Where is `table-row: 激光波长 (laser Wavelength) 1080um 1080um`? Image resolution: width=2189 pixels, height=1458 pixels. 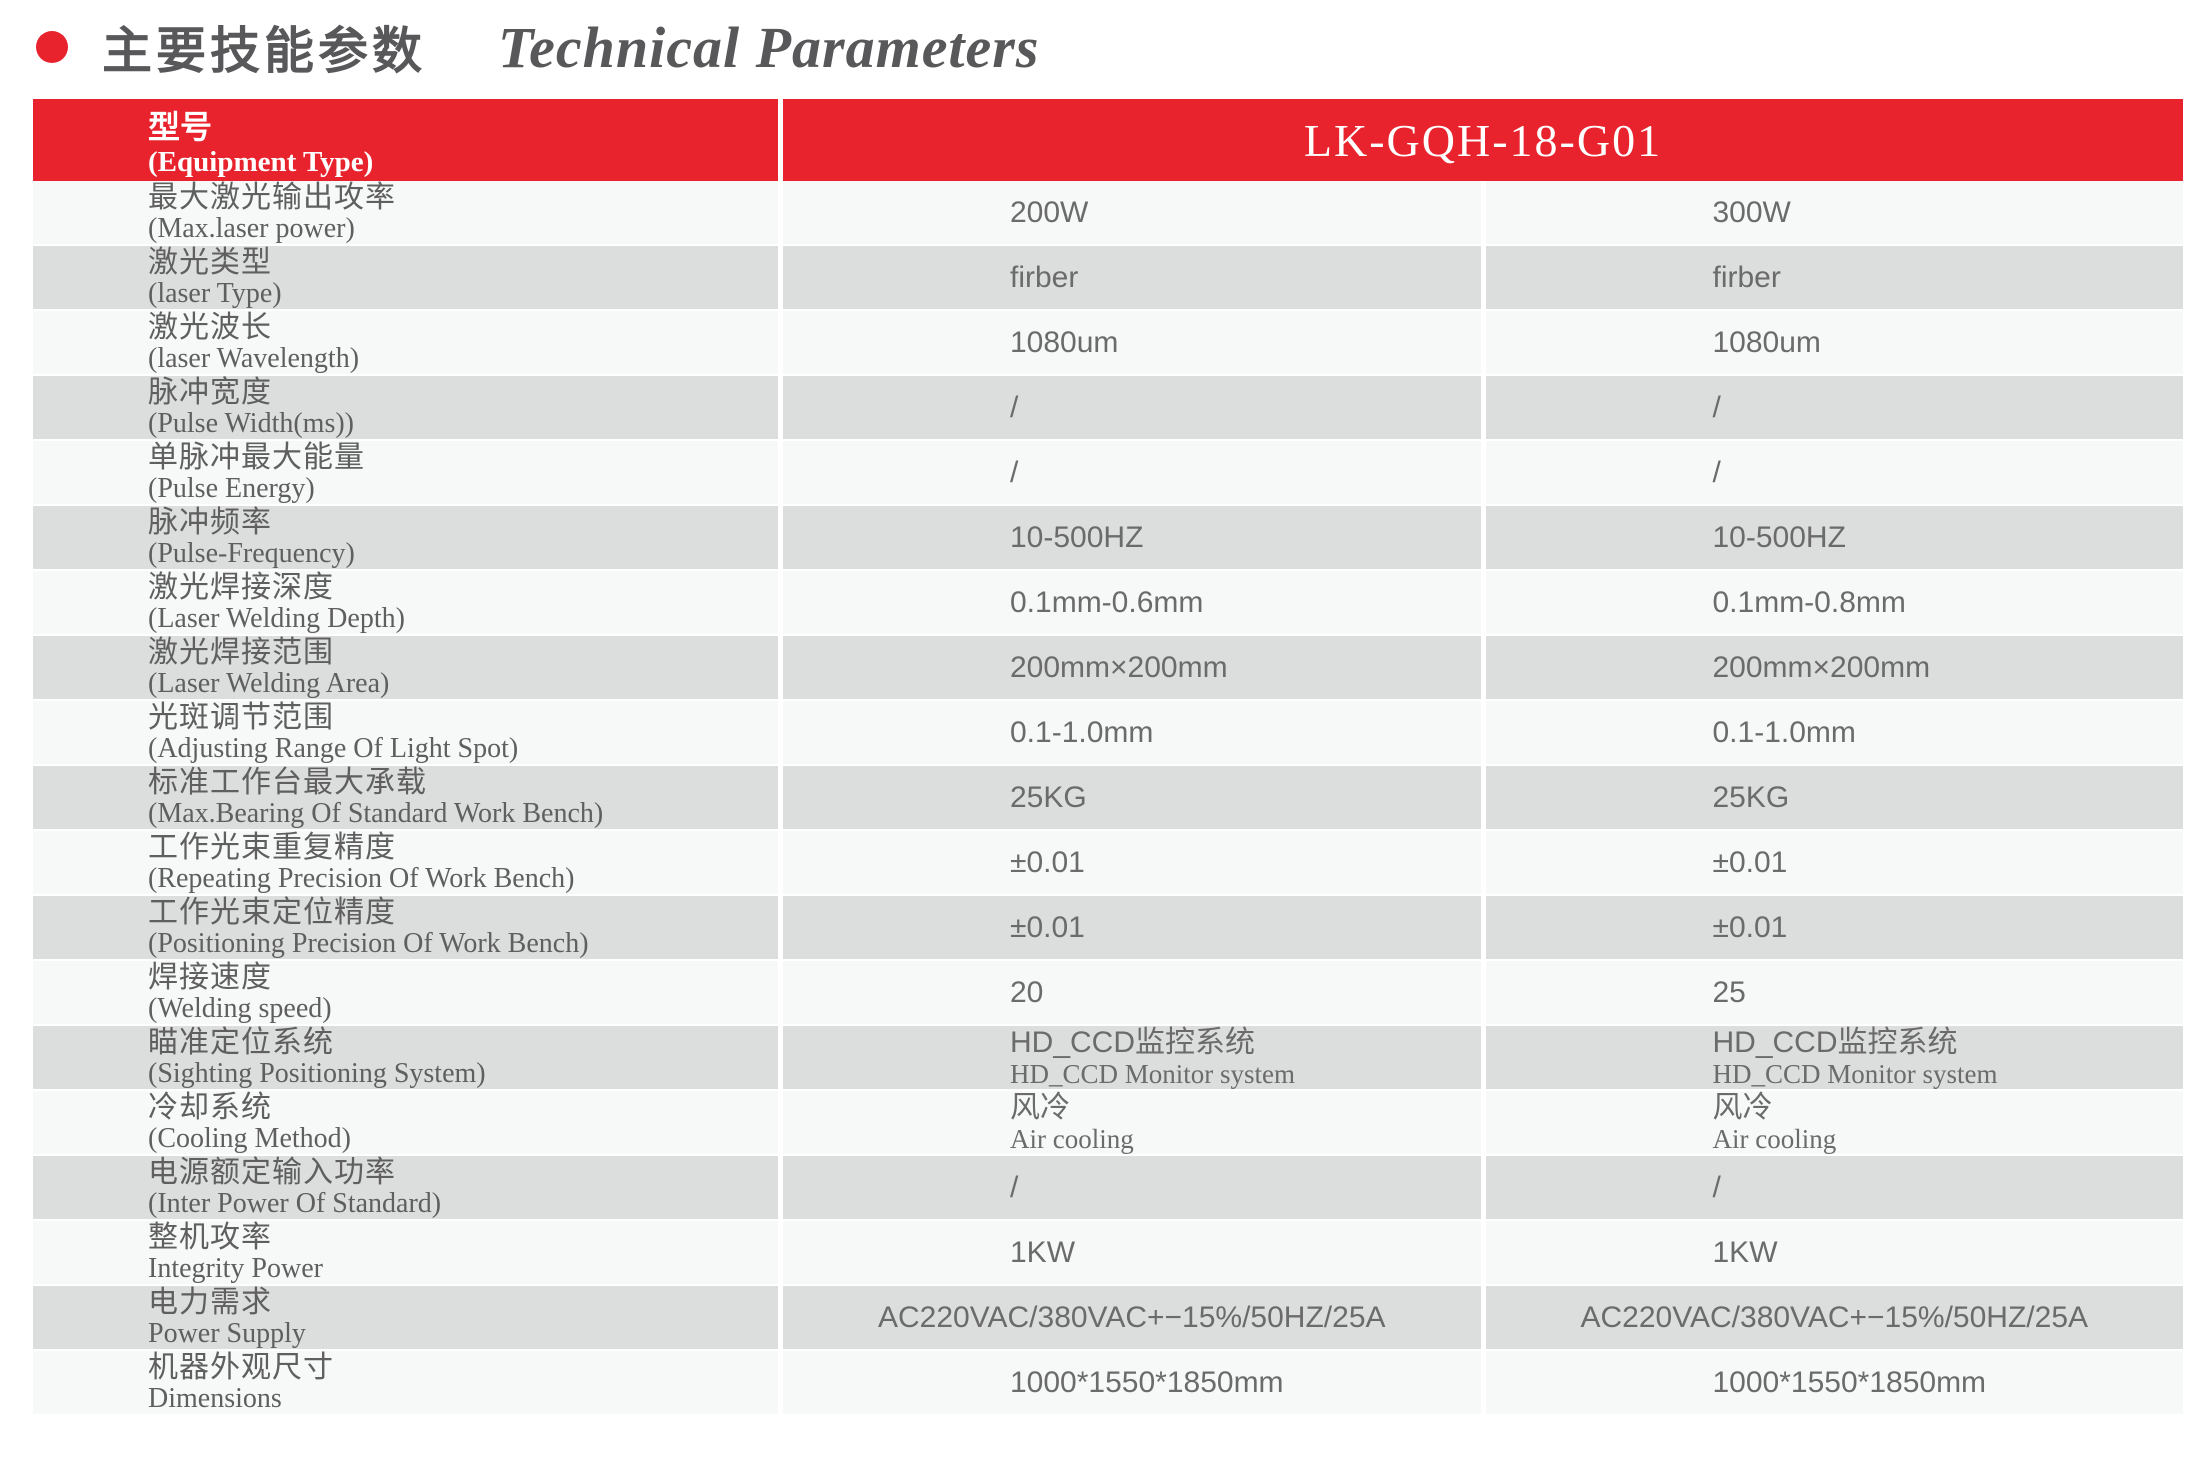 table-row: 激光波长 (laser Wavelength) 1080um 1080um is located at coordinates (1108, 343).